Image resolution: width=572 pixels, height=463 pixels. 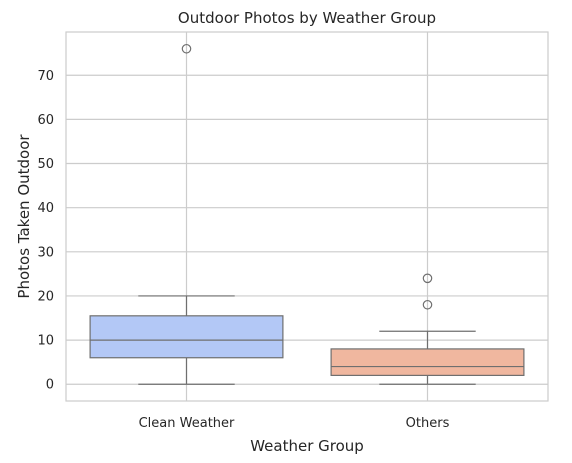 What do you see at coordinates (427, 329) in the screenshot?
I see `box-group` at bounding box center [427, 329].